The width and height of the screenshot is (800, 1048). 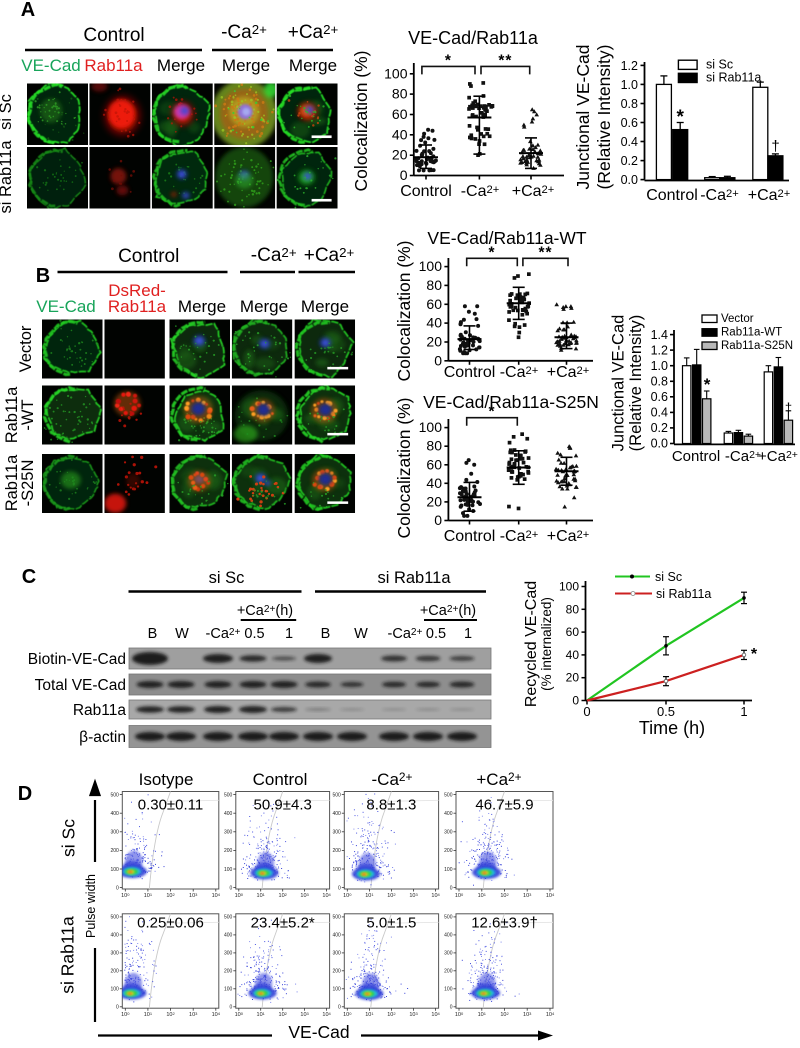 What do you see at coordinates (757, 346) in the screenshot?
I see `svg-text: Rab11a-S25N` at bounding box center [757, 346].